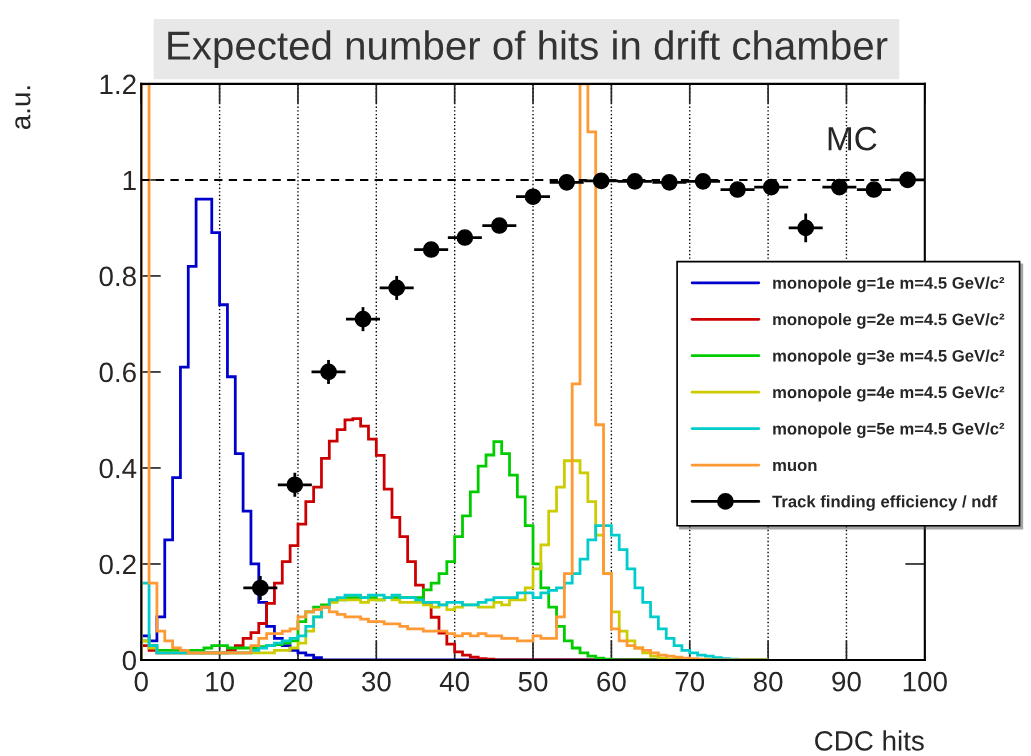  What do you see at coordinates (611, 681) in the screenshot?
I see `x-tick-label: 60` at bounding box center [611, 681].